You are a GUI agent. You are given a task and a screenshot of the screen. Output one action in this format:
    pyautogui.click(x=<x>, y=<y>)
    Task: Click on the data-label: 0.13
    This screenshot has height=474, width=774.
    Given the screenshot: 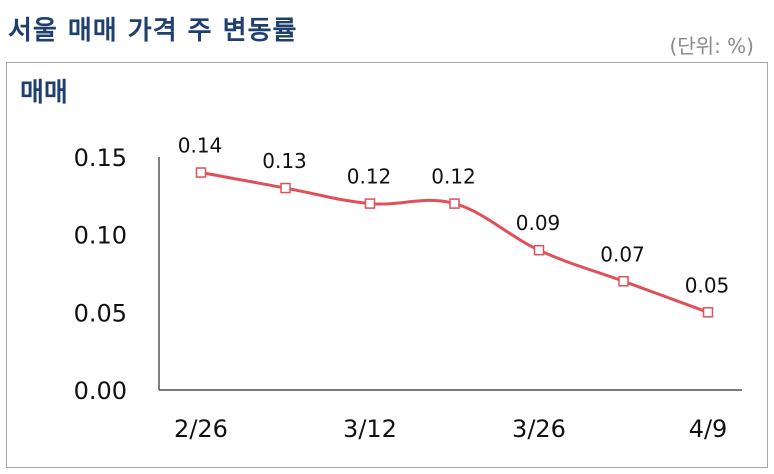 What is the action you would take?
    pyautogui.click(x=284, y=161)
    